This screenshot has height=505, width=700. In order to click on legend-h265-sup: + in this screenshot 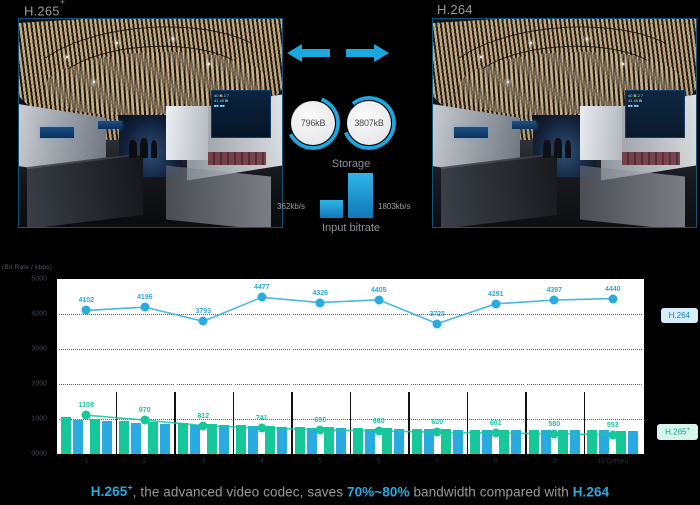, I will do `click(688, 430)`.